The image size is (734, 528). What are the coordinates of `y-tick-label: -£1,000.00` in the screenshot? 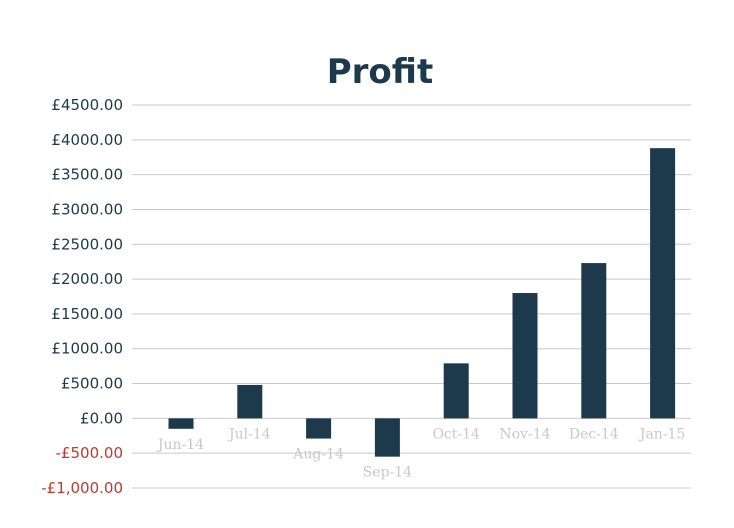 It's located at (82, 488).